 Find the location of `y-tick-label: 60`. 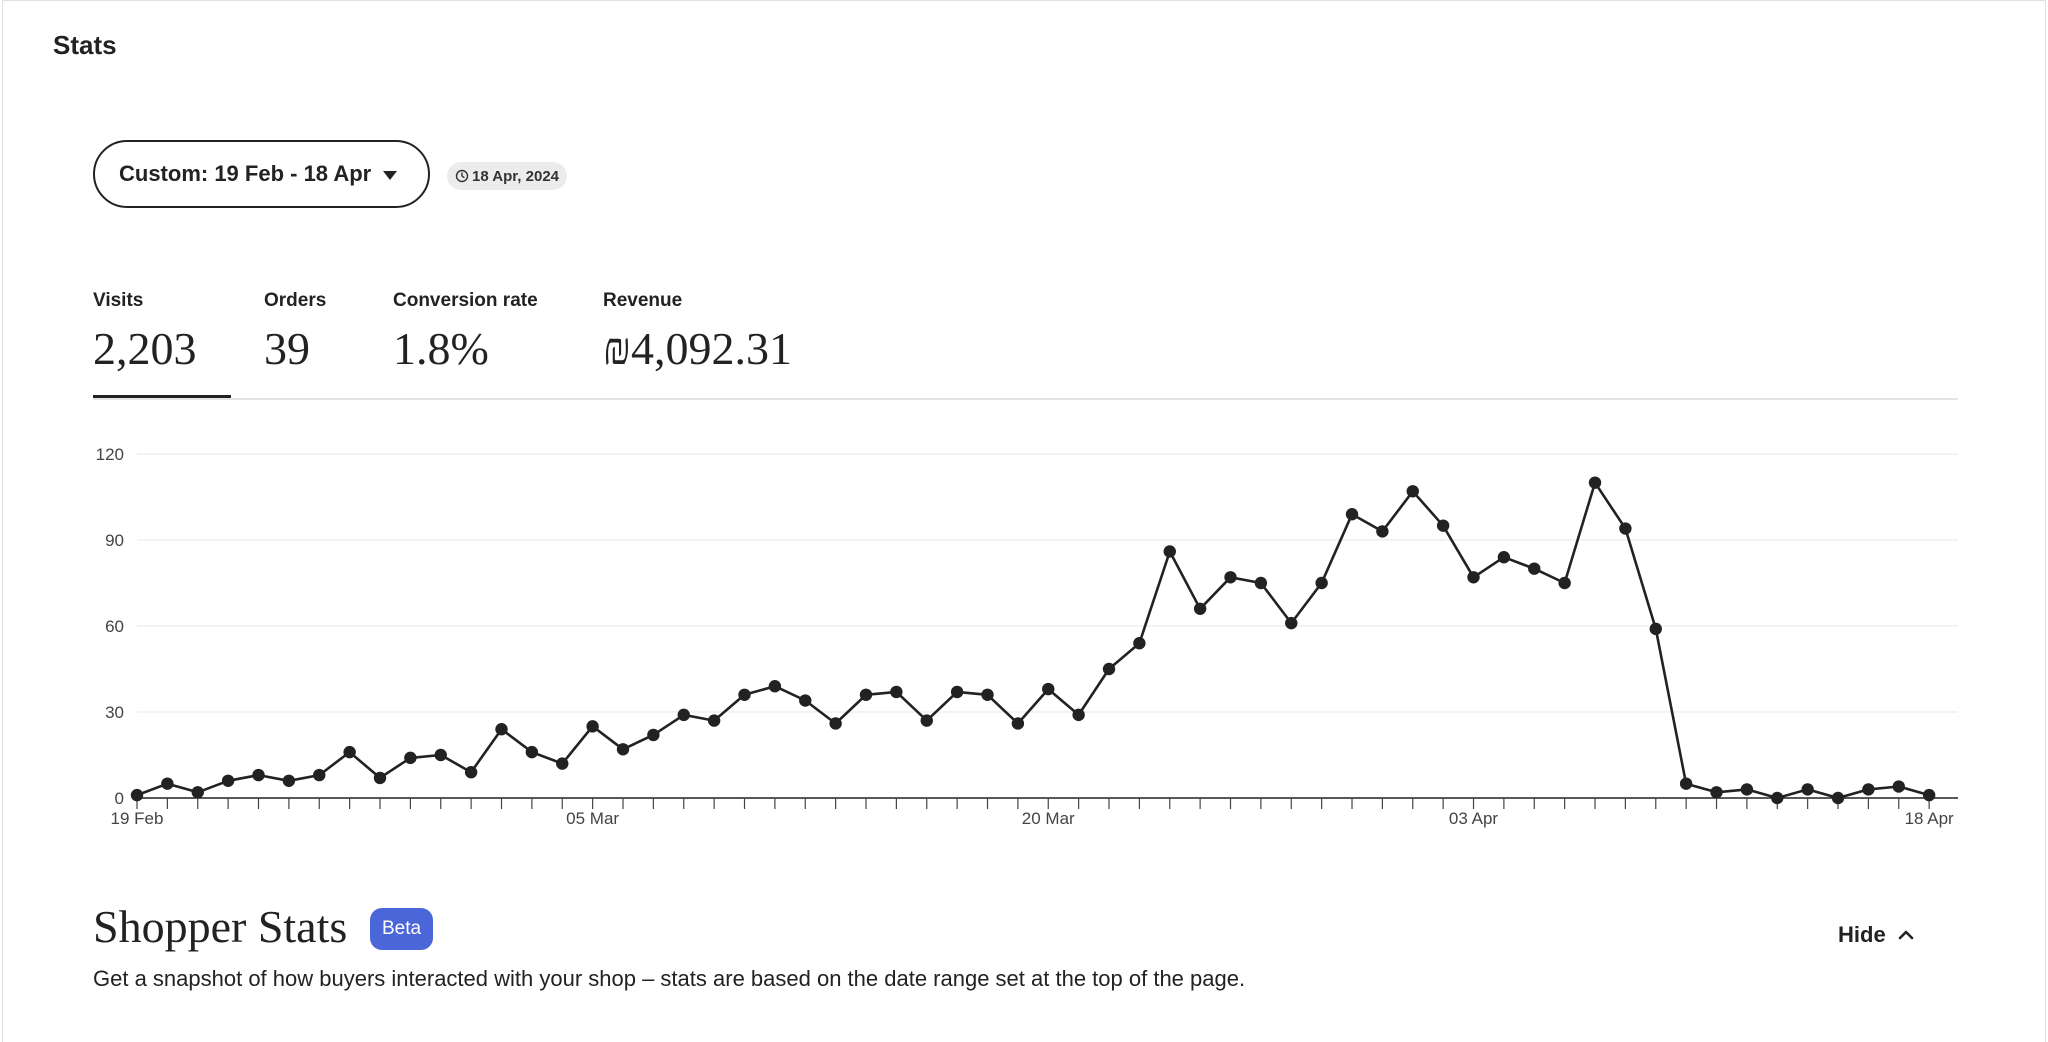

y-tick-label: 60 is located at coordinates (114, 626).